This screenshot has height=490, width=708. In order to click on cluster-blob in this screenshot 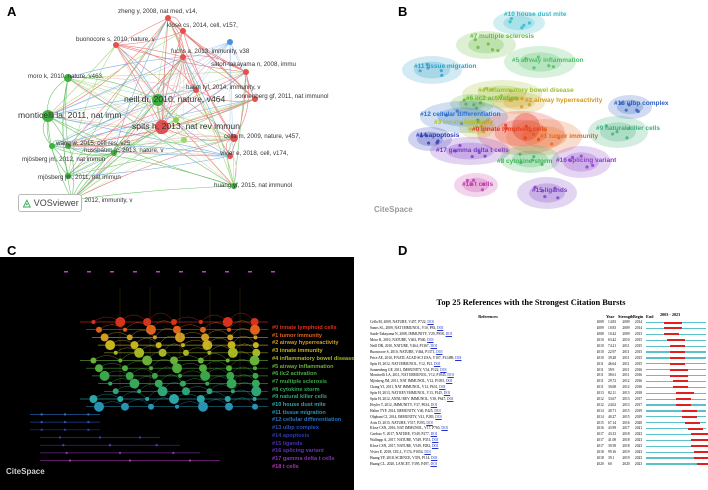, I will do `click(486, 45)`.